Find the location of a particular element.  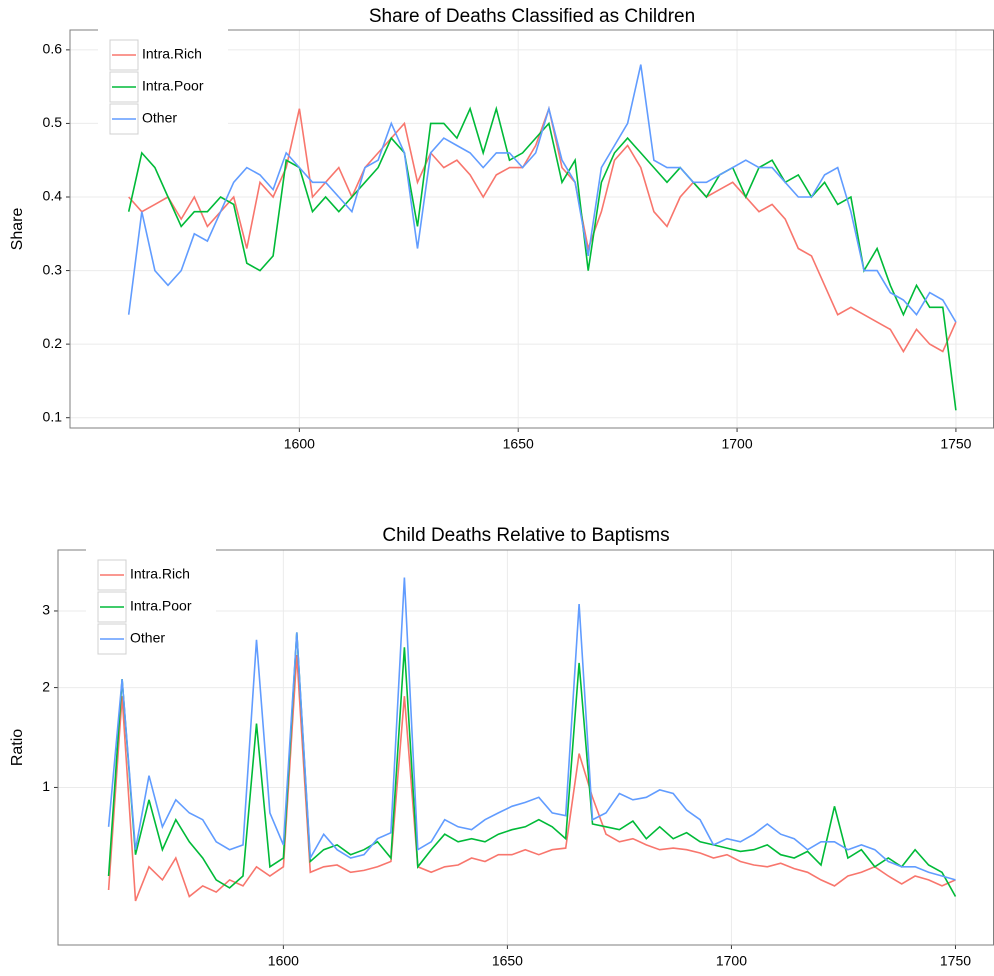

y-tick-label: 3 is located at coordinates (46, 610).